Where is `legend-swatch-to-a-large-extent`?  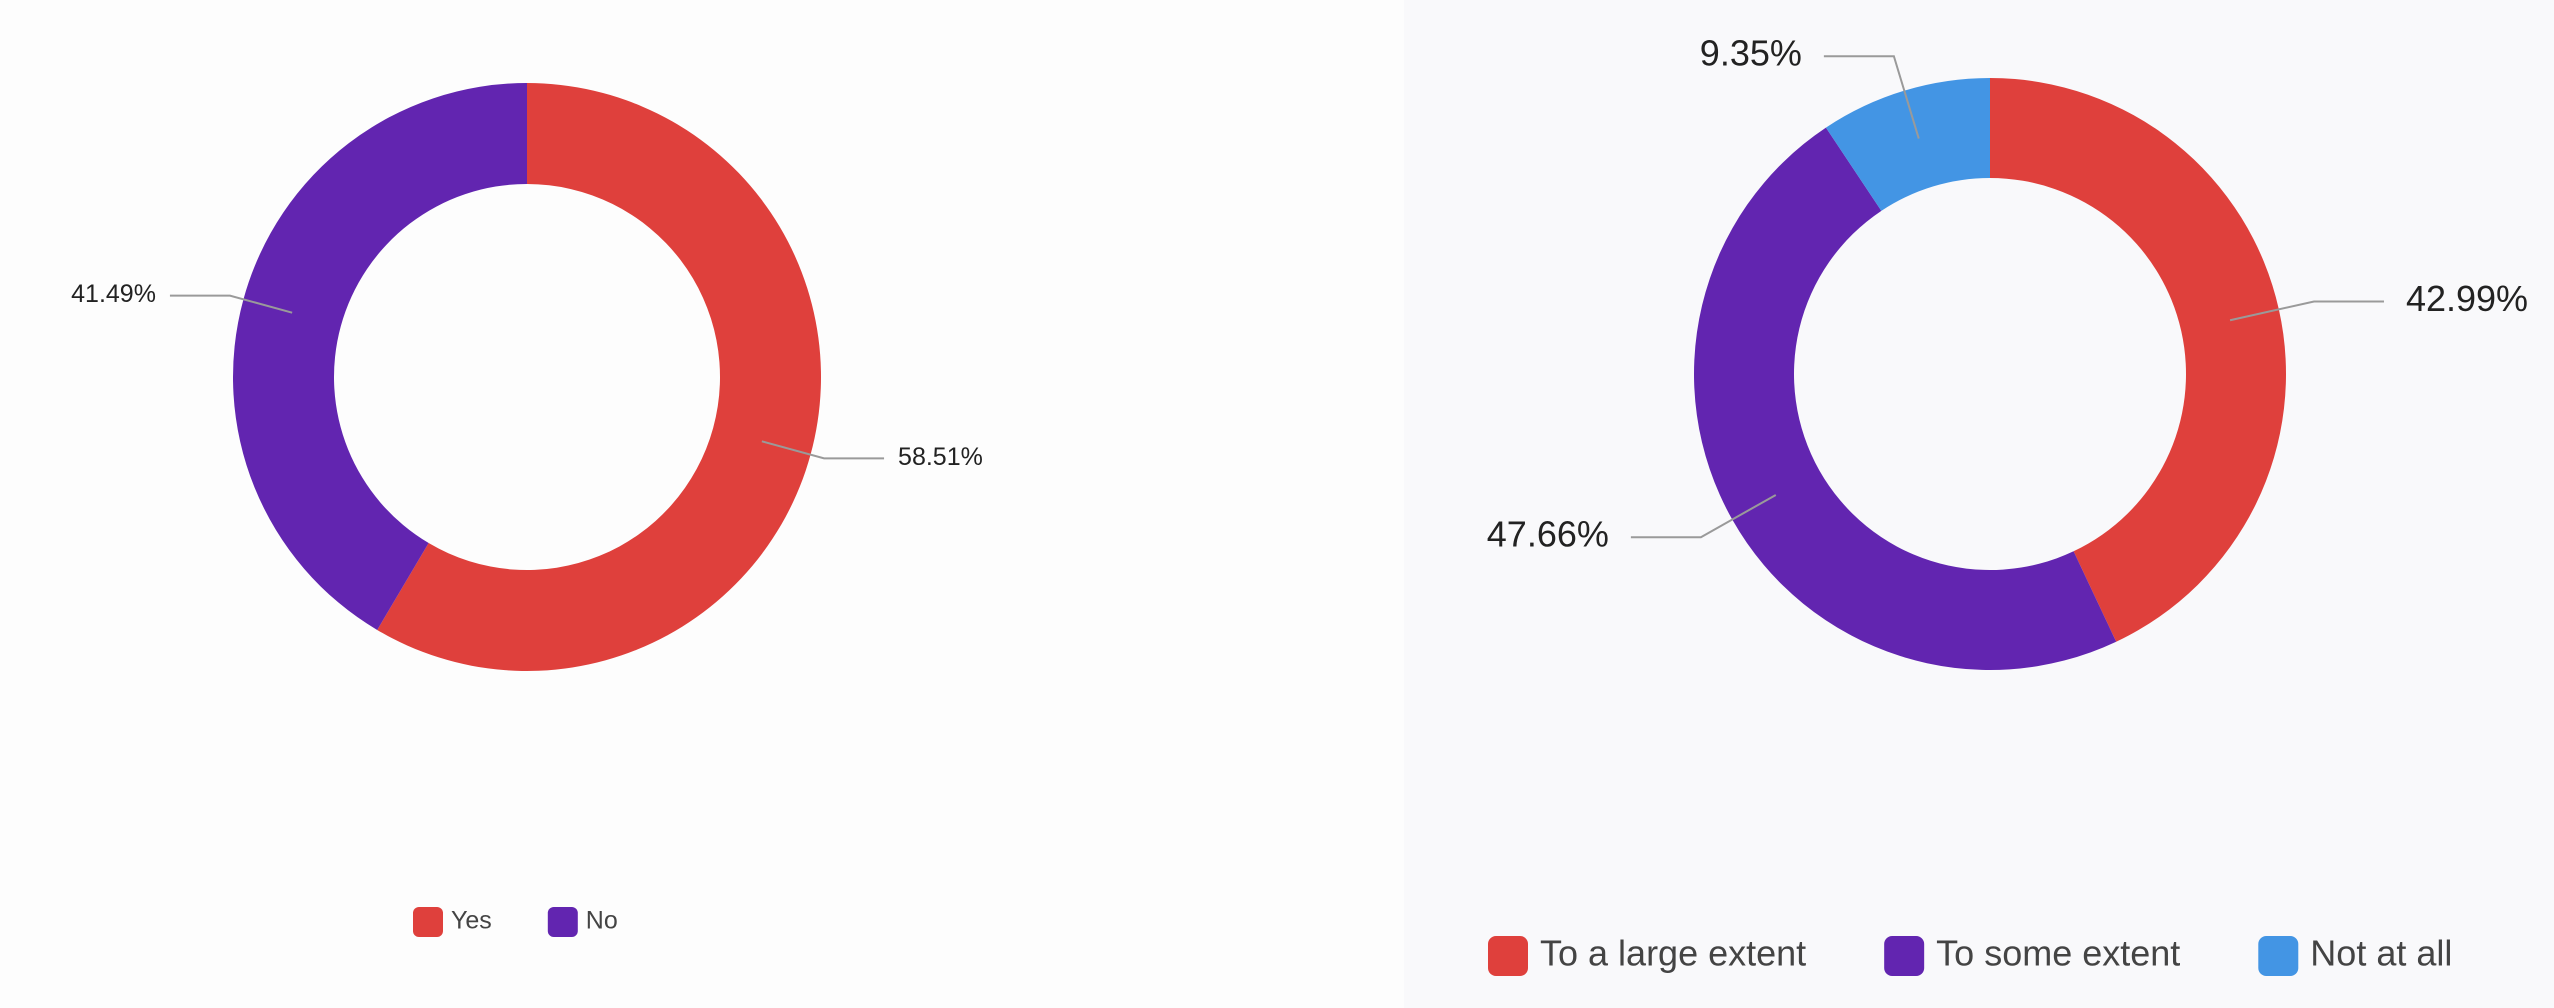
legend-swatch-to-a-large-extent is located at coordinates (1508, 956).